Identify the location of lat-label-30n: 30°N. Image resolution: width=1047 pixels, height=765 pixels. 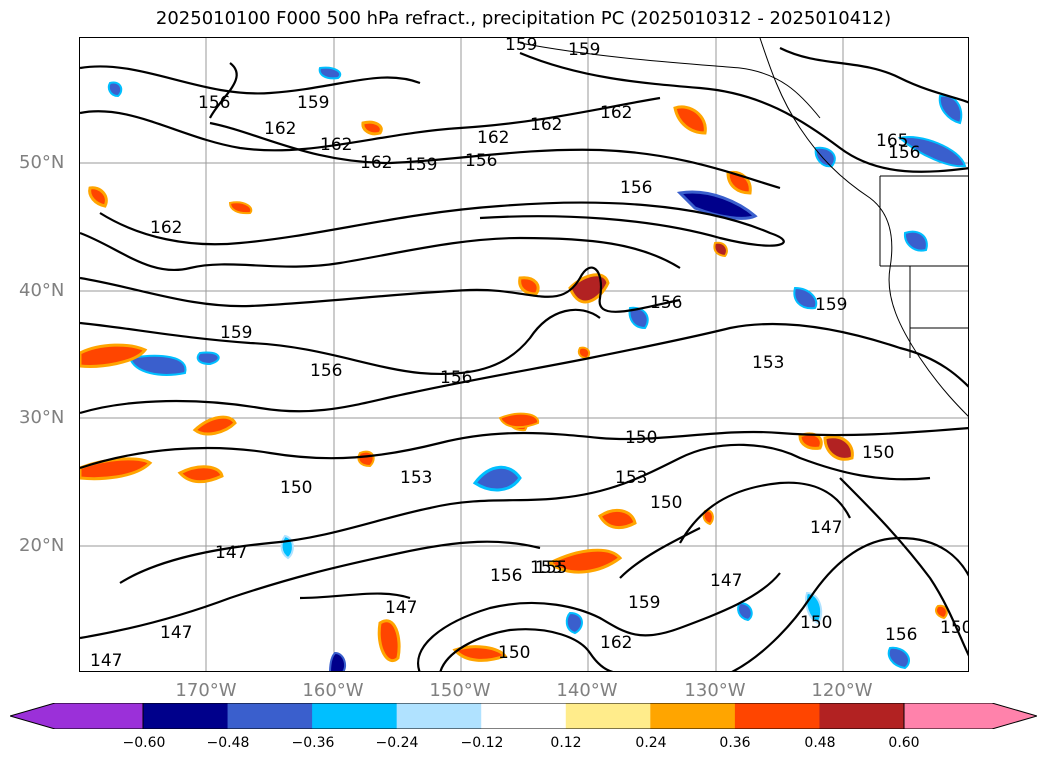
(42, 417).